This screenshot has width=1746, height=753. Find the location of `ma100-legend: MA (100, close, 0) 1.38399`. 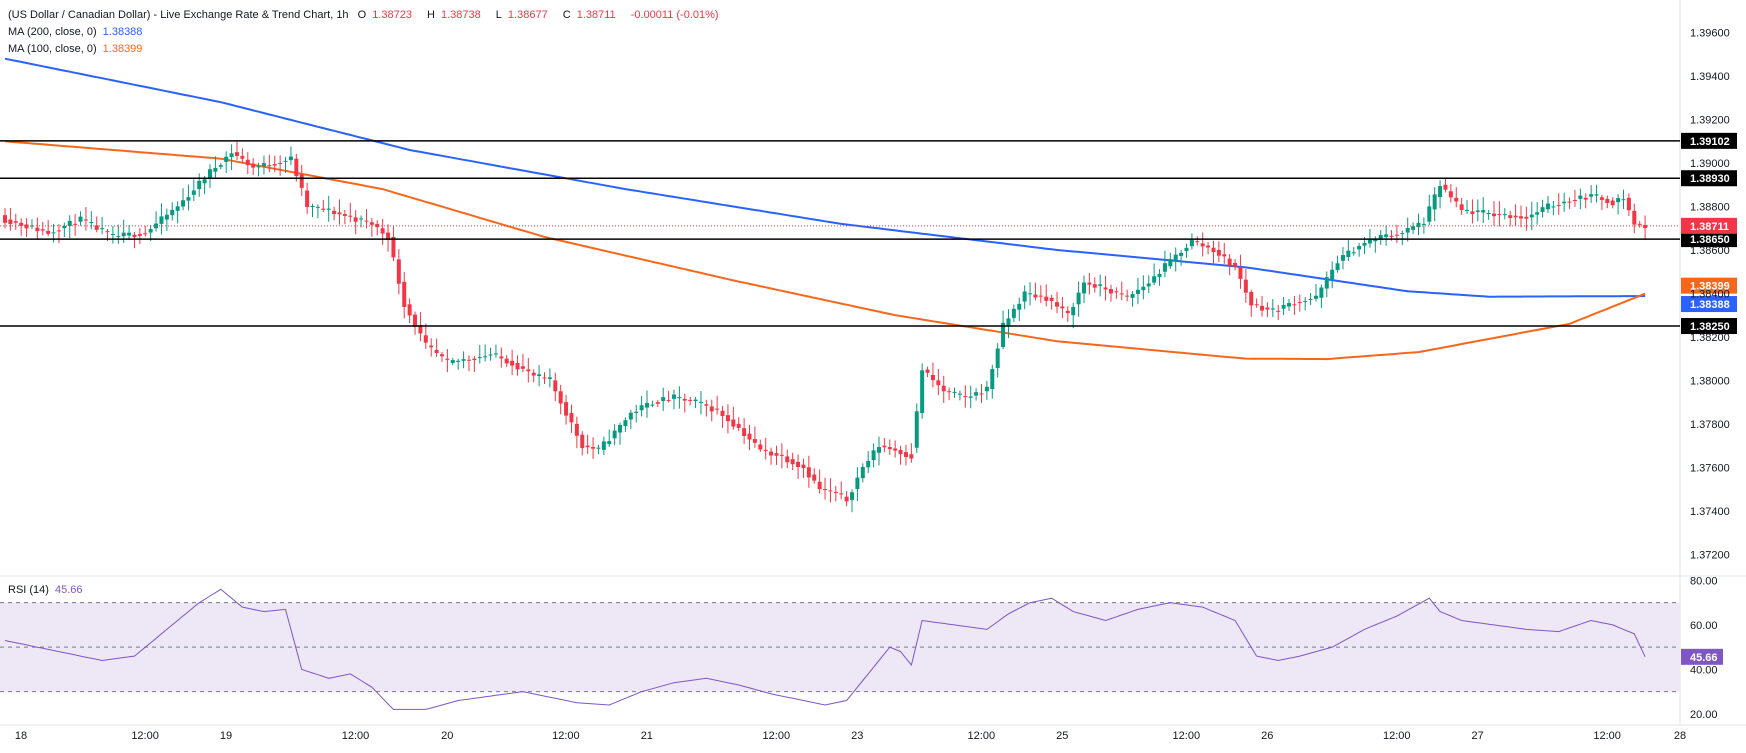

ma100-legend: MA (100, close, 0) 1.38399 is located at coordinates (78, 49).